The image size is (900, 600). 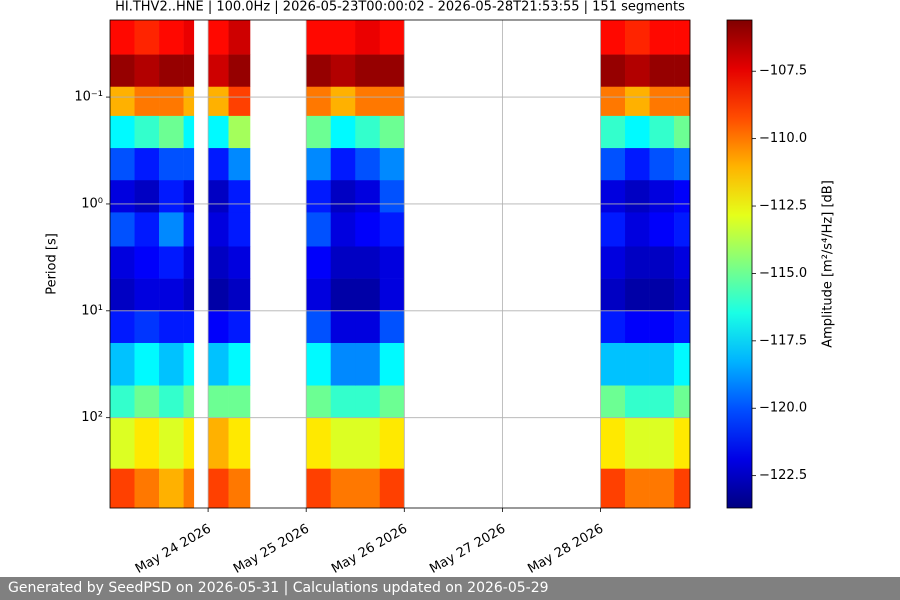 I want to click on colorbar, so click(x=739, y=264).